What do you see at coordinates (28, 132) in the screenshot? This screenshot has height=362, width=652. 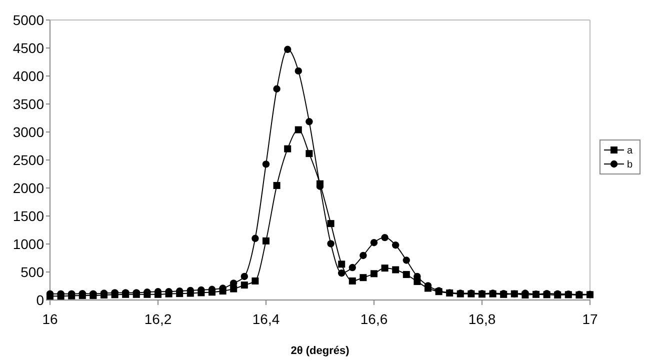 I see `y-tick-label: 3000` at bounding box center [28, 132].